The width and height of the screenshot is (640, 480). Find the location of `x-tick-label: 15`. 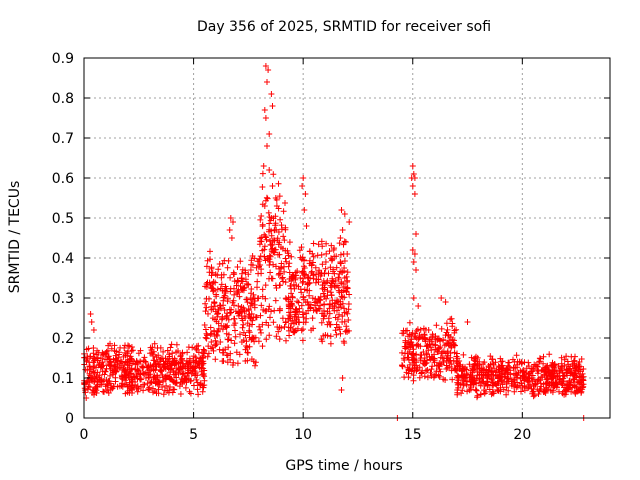

x-tick-label: 15 is located at coordinates (413, 435).